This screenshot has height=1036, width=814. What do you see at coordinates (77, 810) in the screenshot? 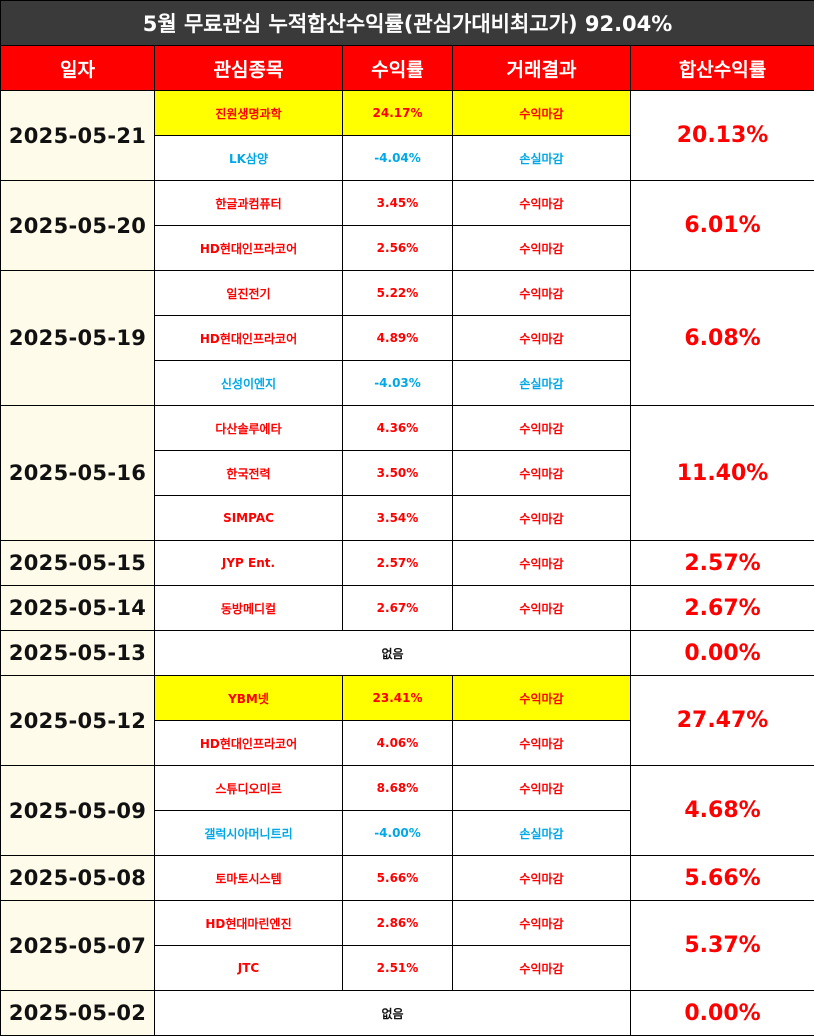
I see `date-cell: 2025-05-09` at bounding box center [77, 810].